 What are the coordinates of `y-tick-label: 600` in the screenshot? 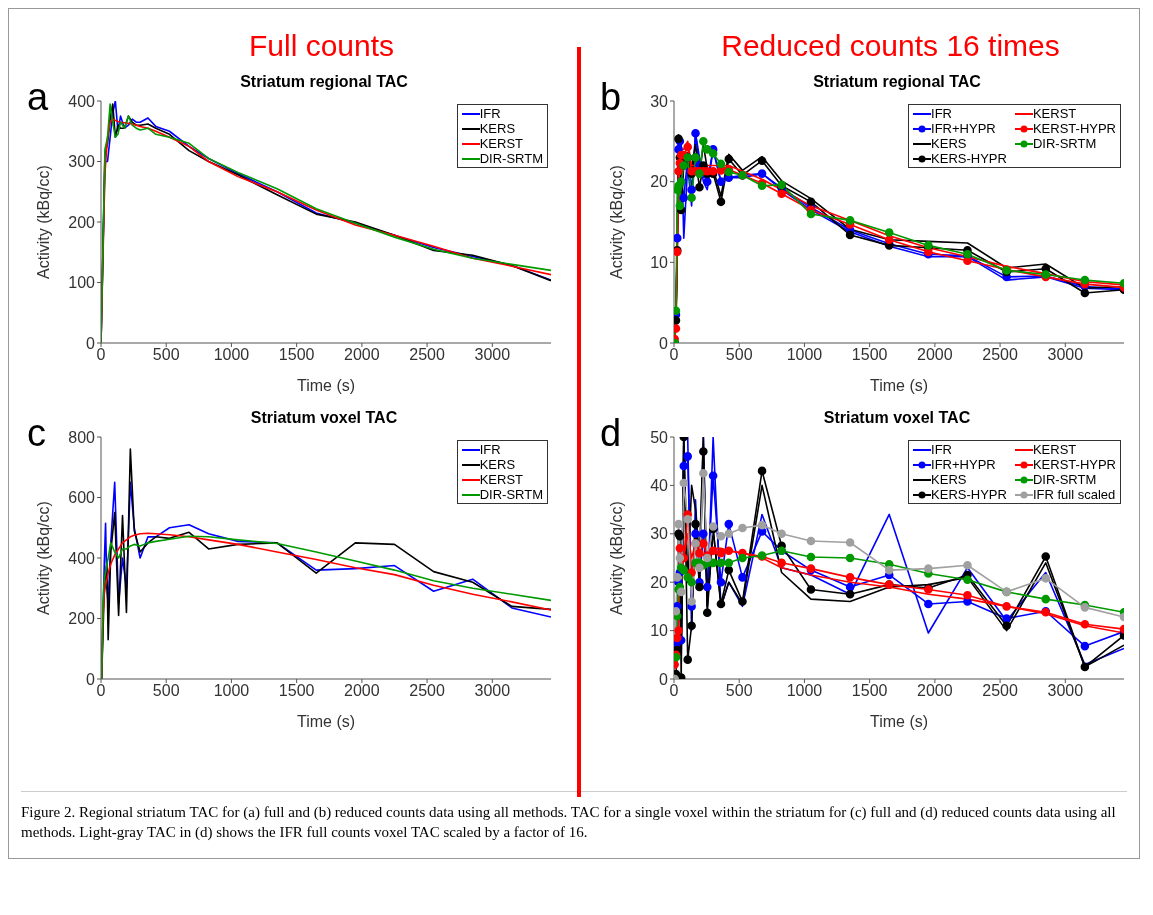 It's located at (82, 498).